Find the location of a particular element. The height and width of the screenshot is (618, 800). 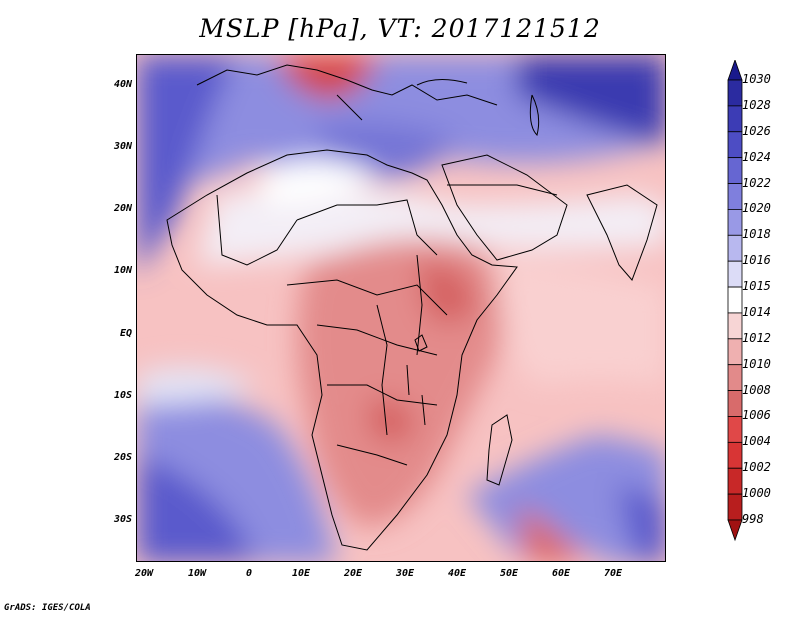

lon-label-20w: 20W is located at coordinates (144, 573).